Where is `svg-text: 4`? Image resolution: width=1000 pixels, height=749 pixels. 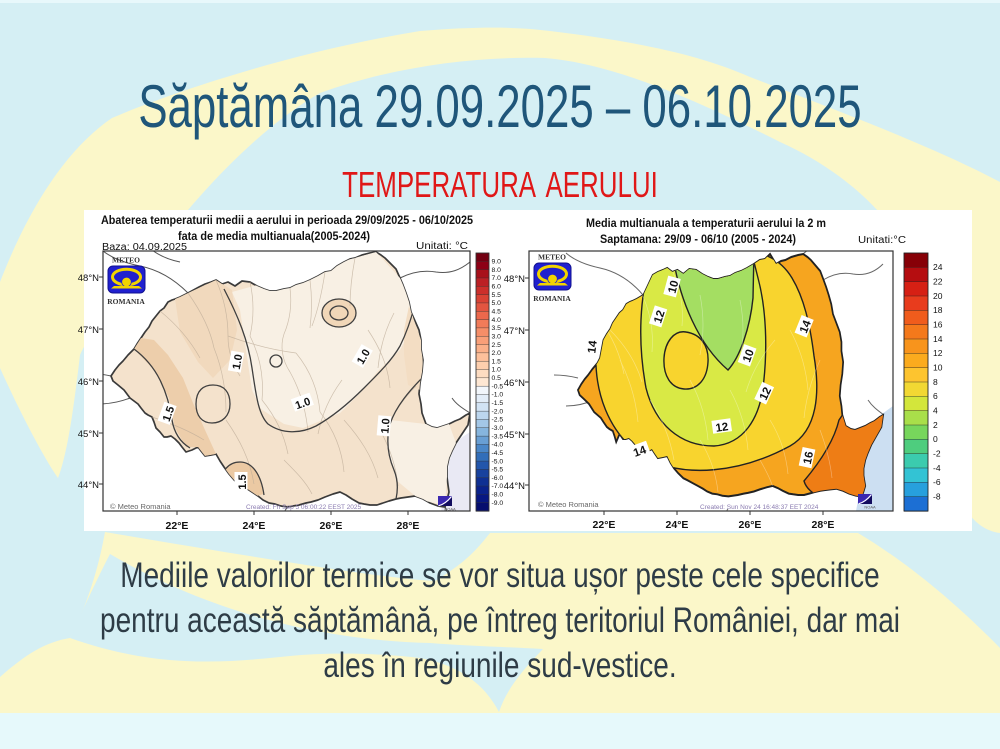 svg-text: 4 is located at coordinates (935, 410).